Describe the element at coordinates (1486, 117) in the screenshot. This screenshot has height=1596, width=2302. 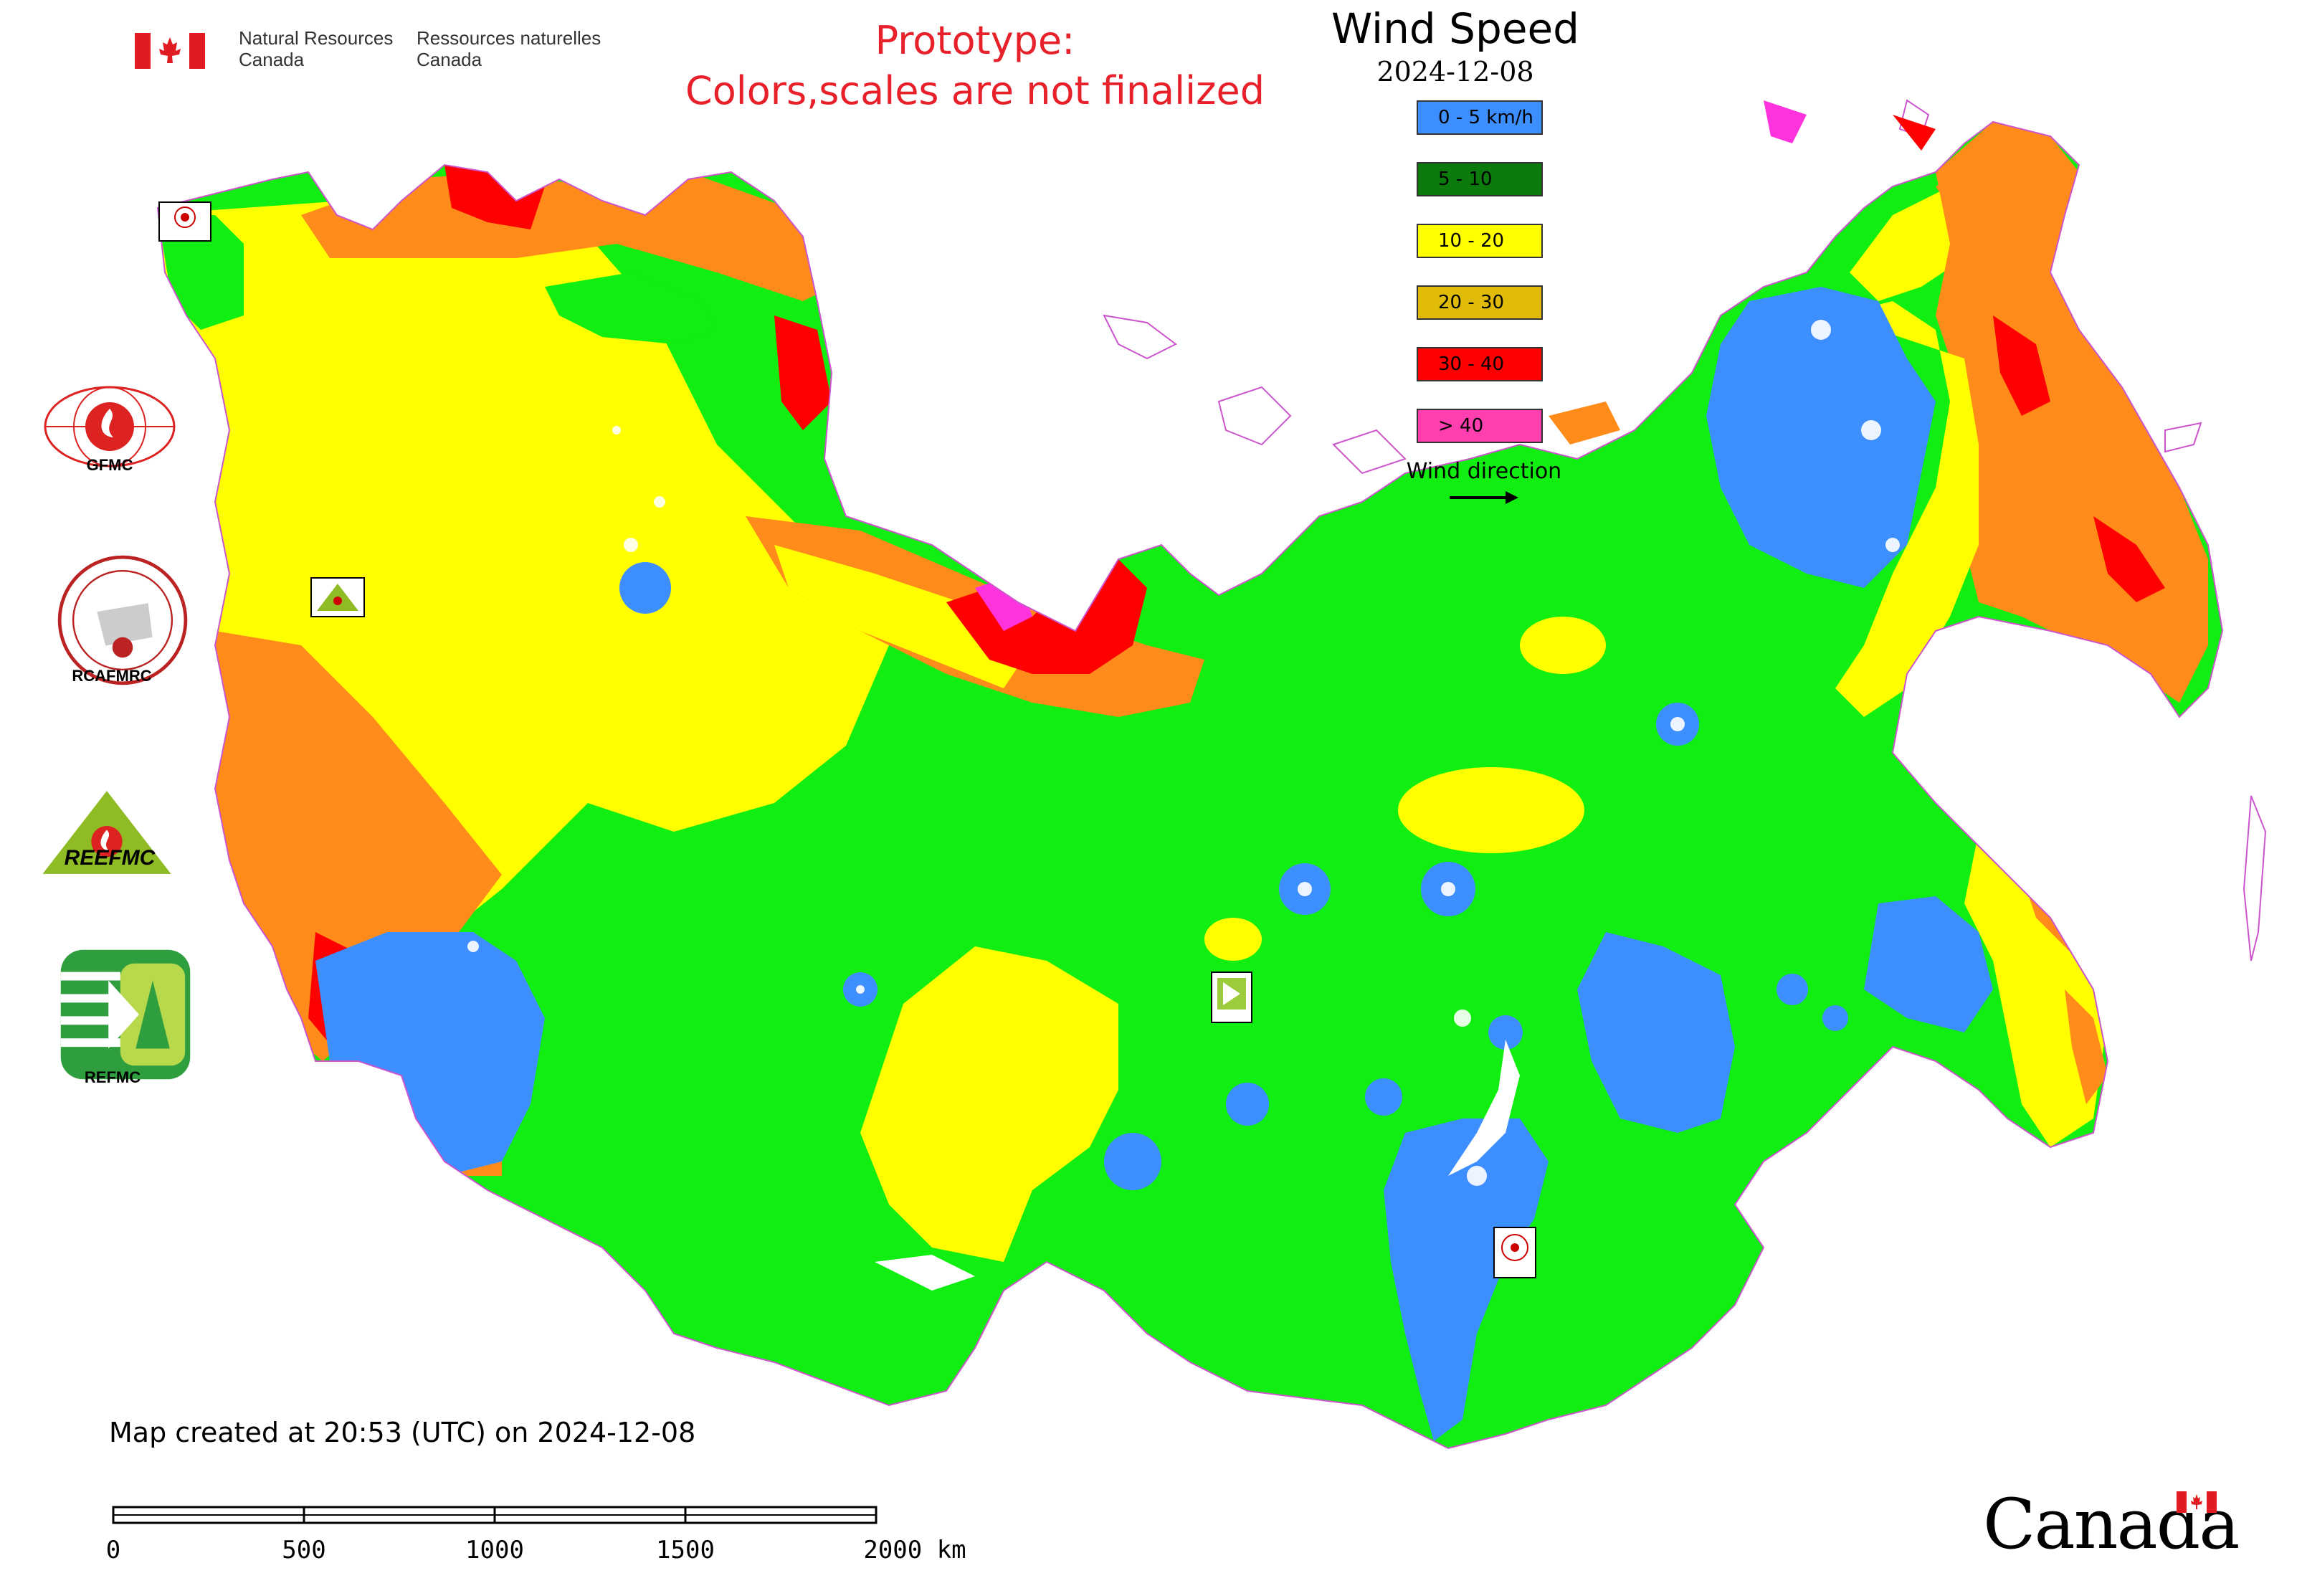
I see `legend-label: 0 - 5 km/h` at that location.